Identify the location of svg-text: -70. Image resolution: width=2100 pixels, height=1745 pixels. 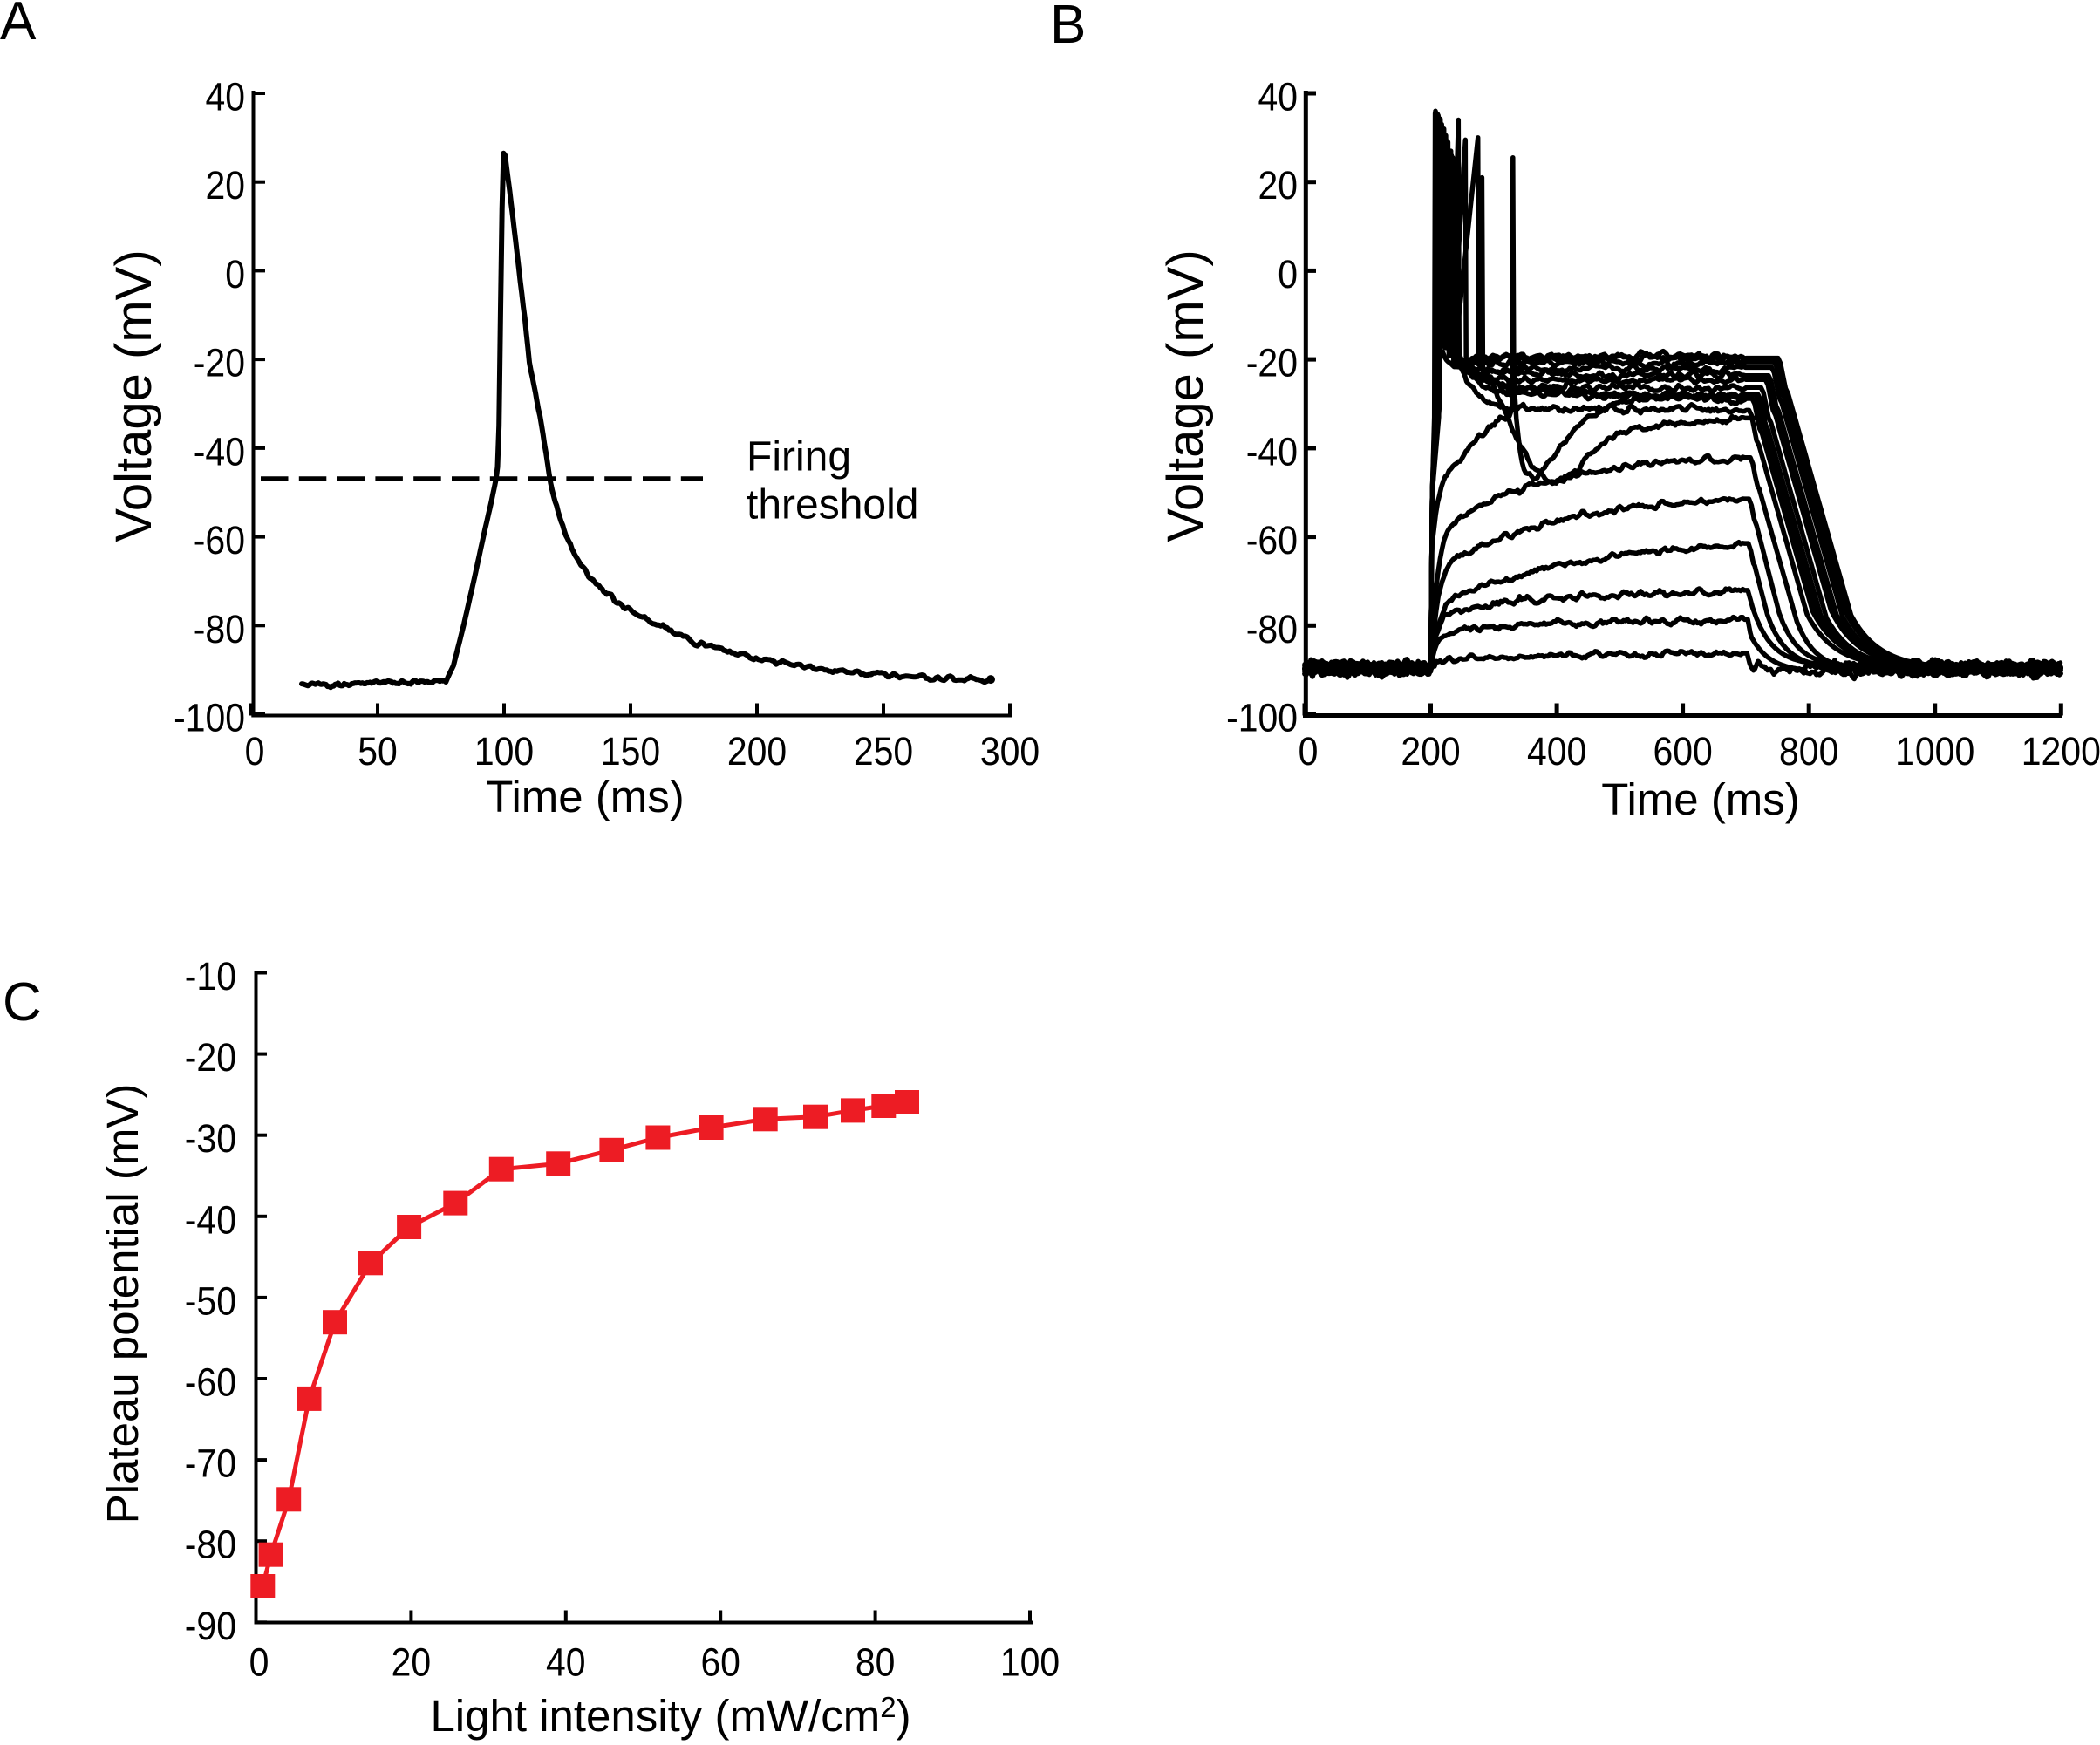
(210, 1464).